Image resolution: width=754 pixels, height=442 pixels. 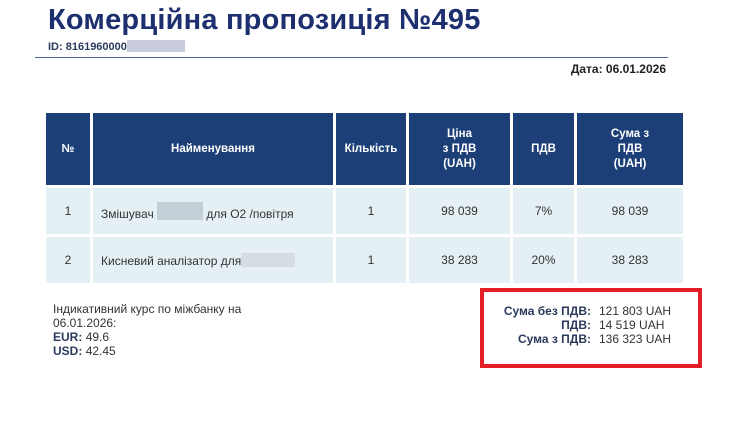 I want to click on row-name: Кисневий аналізатор для, so click(x=213, y=260).